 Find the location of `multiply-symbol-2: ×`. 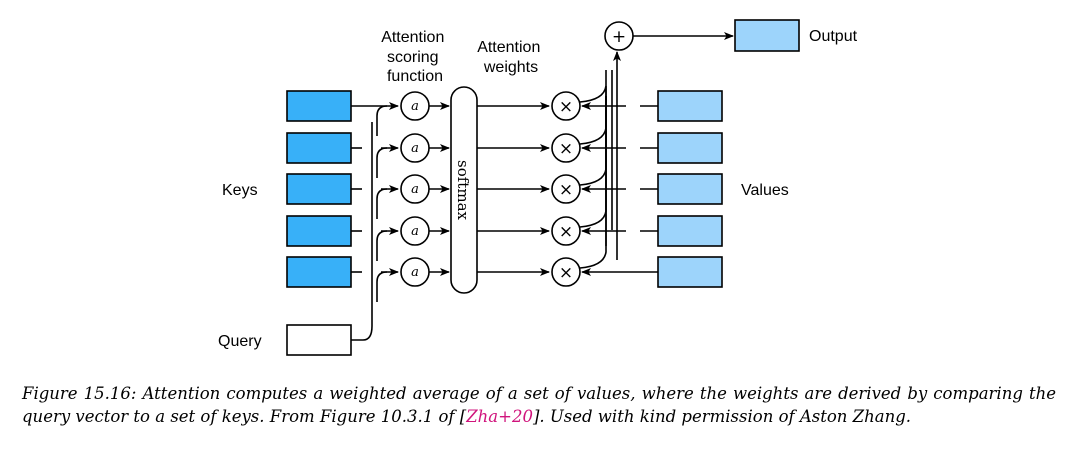

multiply-symbol-2: × is located at coordinates (566, 149).